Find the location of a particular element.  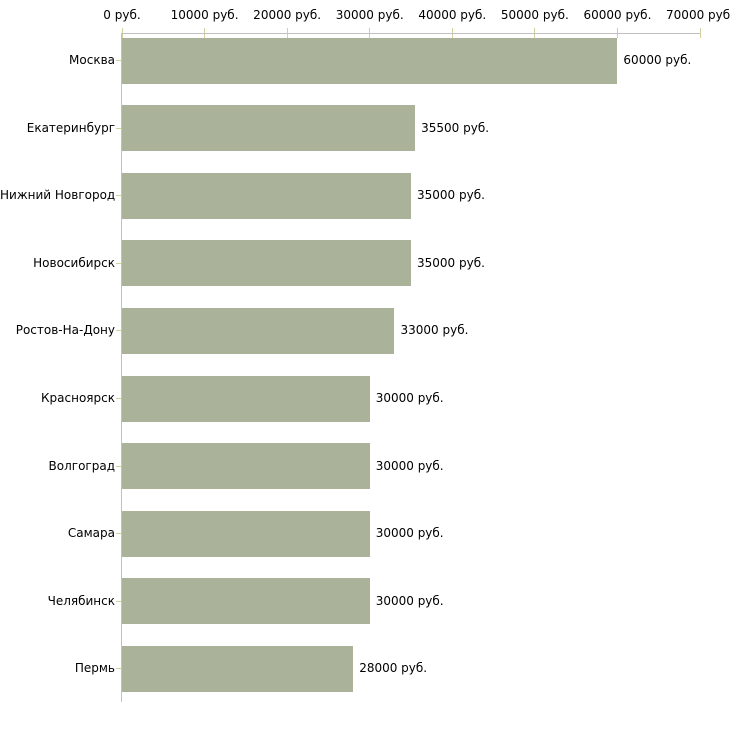

value-label: 60000 руб. is located at coordinates (657, 60).